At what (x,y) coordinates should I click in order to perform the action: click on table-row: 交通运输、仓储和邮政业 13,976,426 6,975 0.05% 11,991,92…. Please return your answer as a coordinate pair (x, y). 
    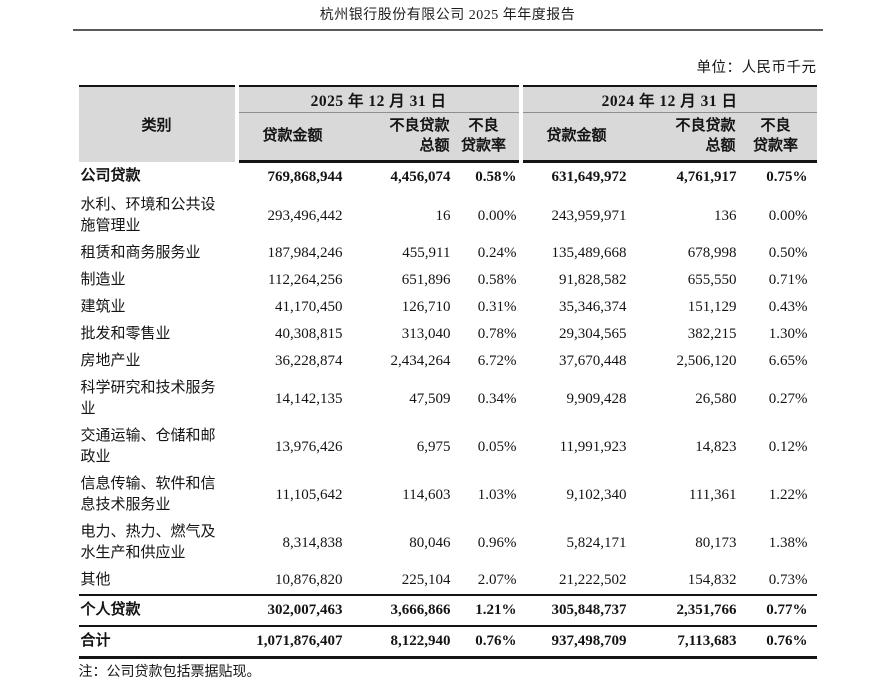
    Looking at the image, I should click on (448, 447).